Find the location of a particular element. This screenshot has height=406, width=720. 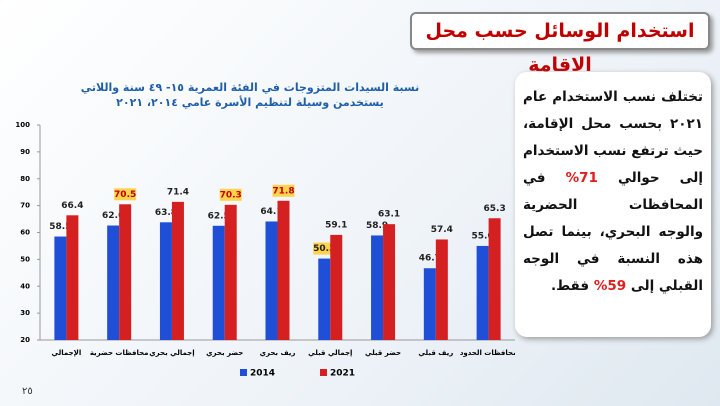

value-label: 64.1 is located at coordinates (271, 212).